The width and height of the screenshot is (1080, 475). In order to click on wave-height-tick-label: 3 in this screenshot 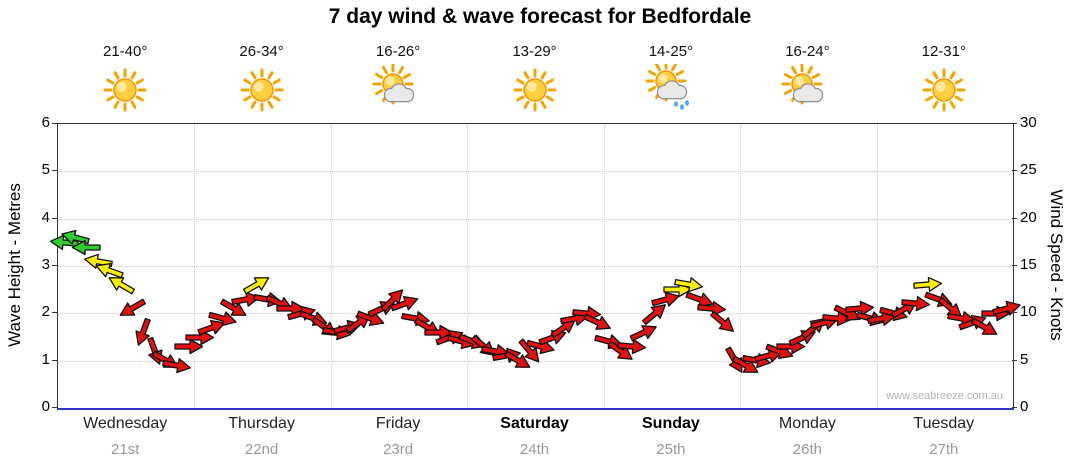, I will do `click(45, 264)`.